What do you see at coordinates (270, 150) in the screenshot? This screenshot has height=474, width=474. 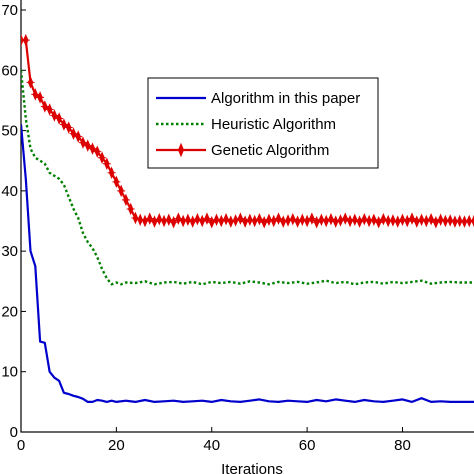 I see `legend-label-2: Genetic Algorithm` at bounding box center [270, 150].